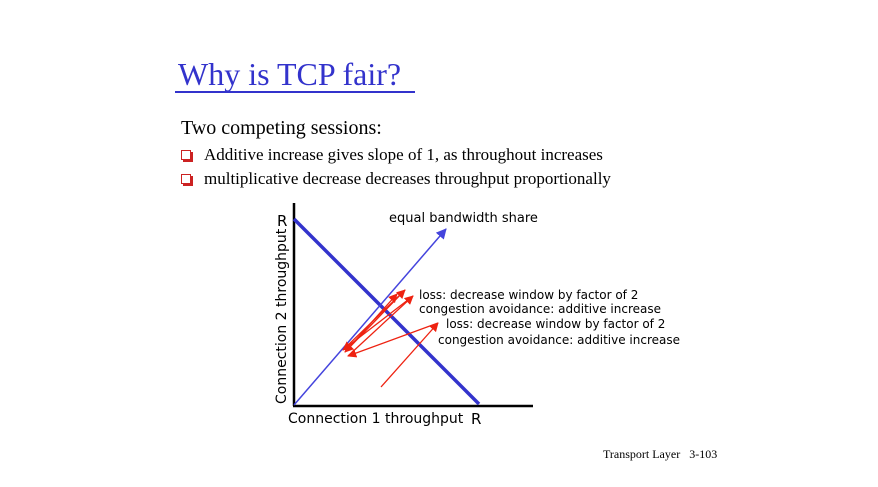  What do you see at coordinates (290, 74) in the screenshot?
I see `slide-title: Why is TCP fair?` at bounding box center [290, 74].